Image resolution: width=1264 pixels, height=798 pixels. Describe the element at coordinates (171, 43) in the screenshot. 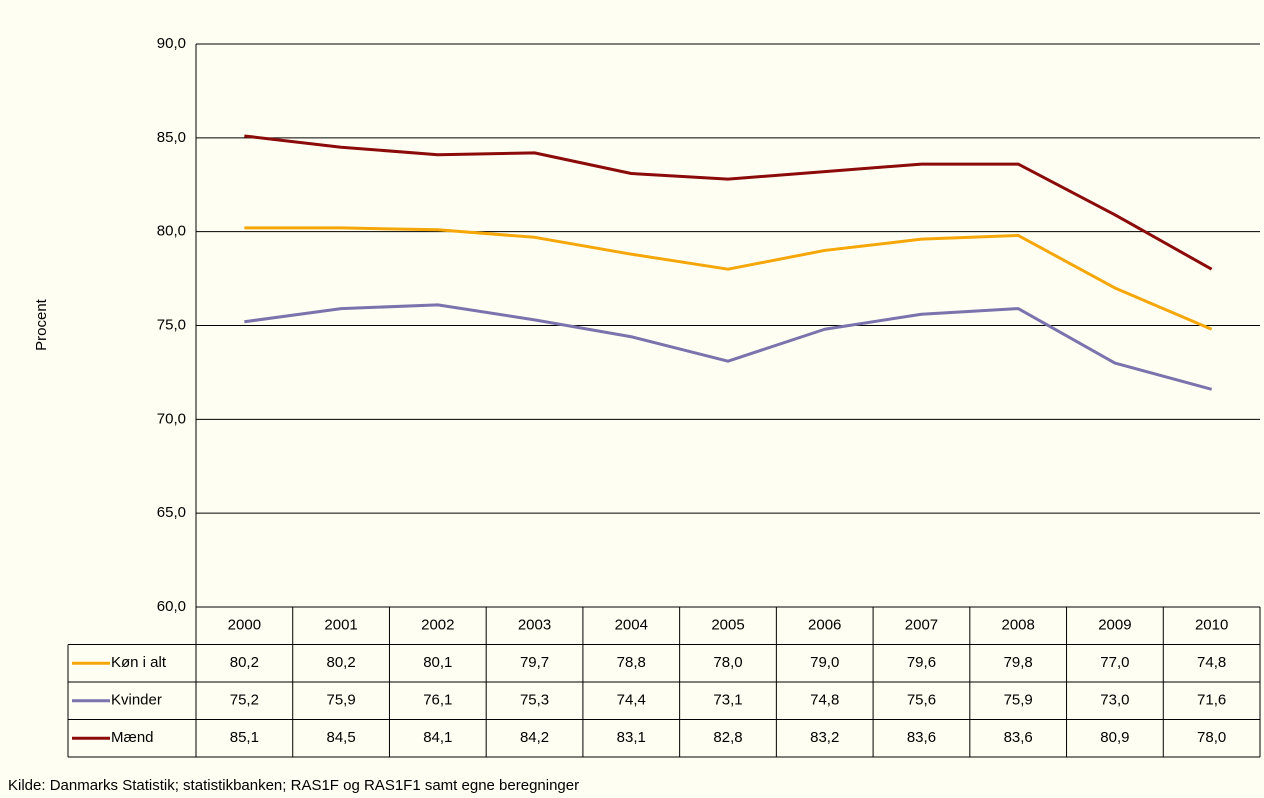

I see `y-tick-label: 90,0` at that location.